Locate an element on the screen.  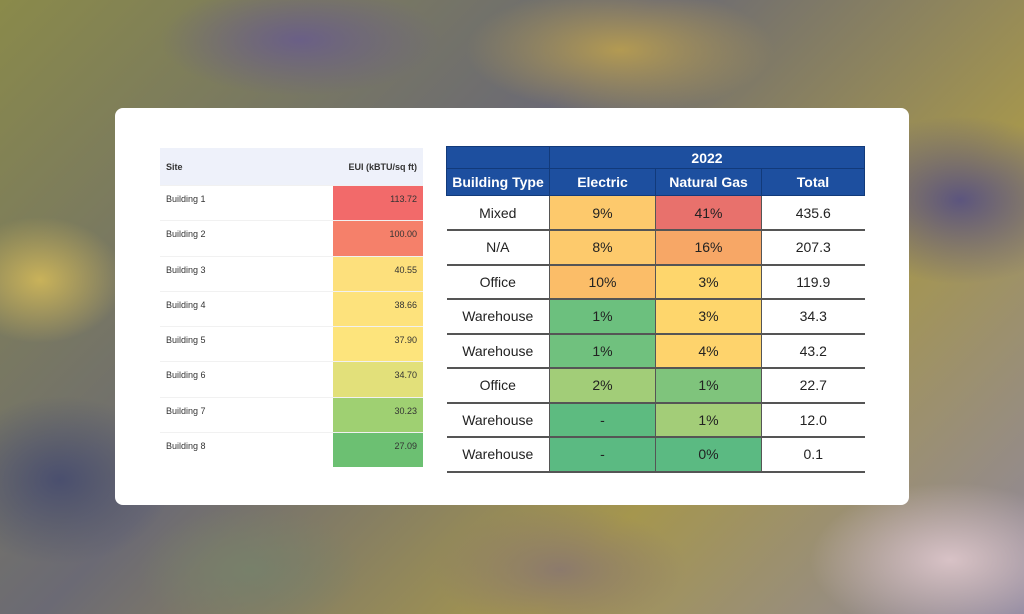
electric-value: 10% is located at coordinates (602, 282).